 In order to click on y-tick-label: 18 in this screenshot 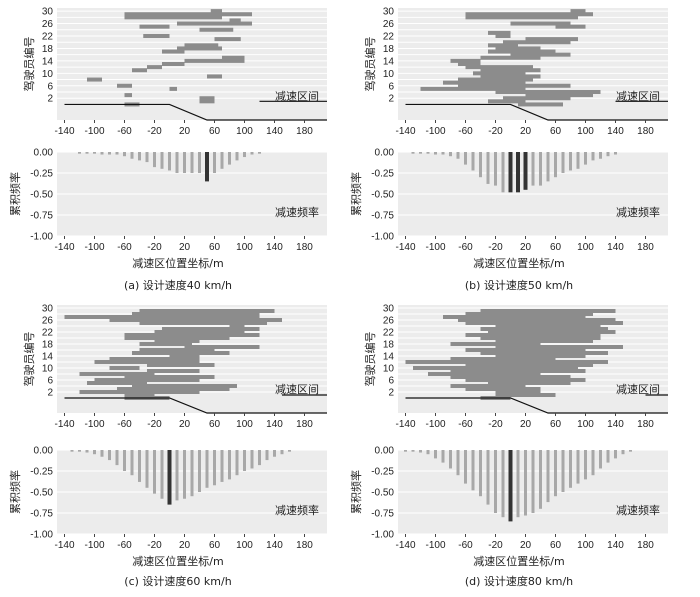, I will do `click(389, 49)`.